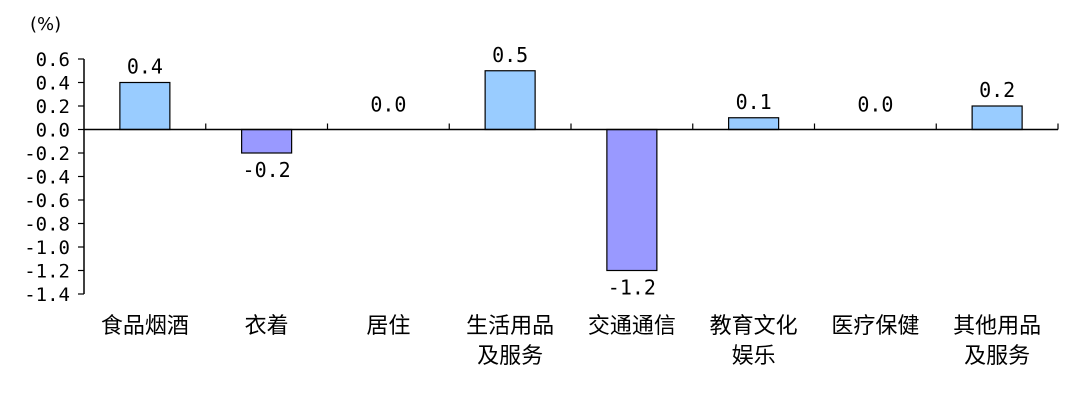 Image resolution: width=1080 pixels, height=400 pixels. What do you see at coordinates (47, 272) in the screenshot?
I see `y-tick-label: -1.2` at bounding box center [47, 272].